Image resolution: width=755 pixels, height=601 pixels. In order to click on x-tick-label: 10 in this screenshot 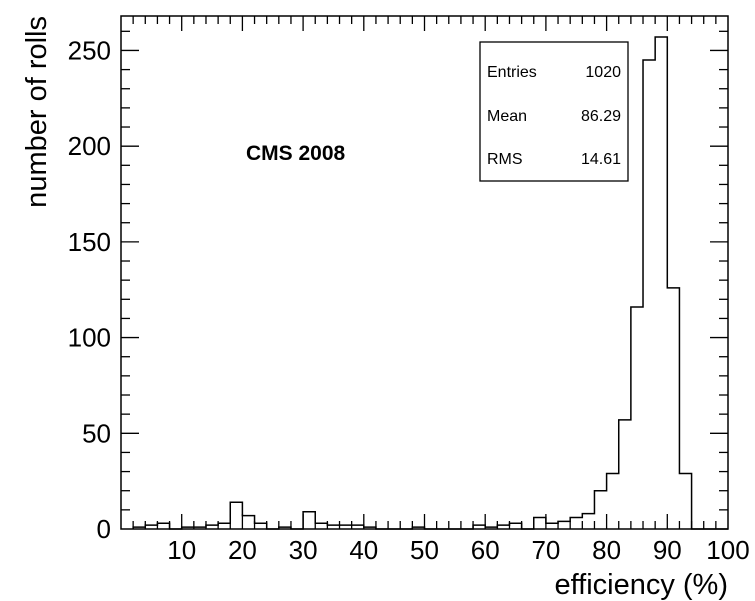, I will do `click(181, 550)`.